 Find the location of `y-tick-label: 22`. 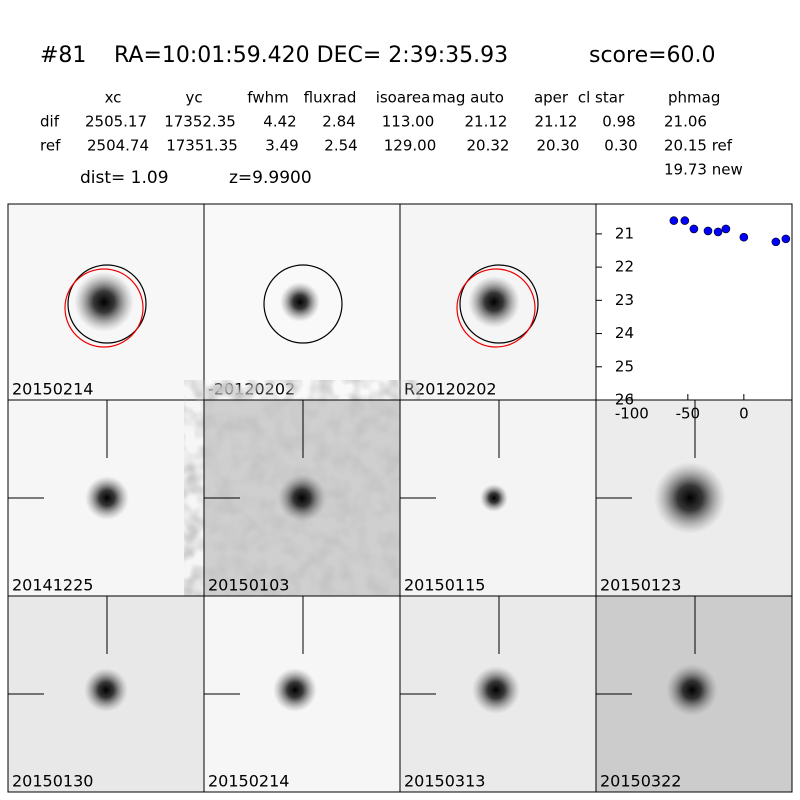

y-tick-label: 22 is located at coordinates (624, 267).